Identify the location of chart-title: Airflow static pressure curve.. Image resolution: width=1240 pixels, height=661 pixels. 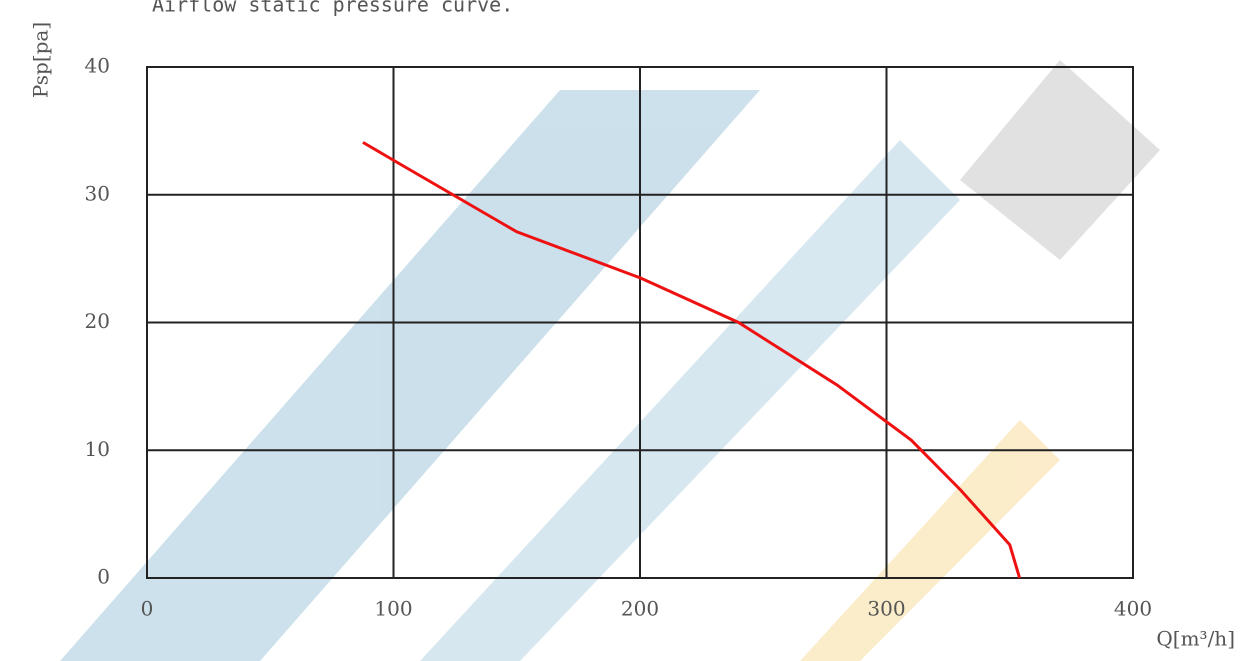
(332, 8).